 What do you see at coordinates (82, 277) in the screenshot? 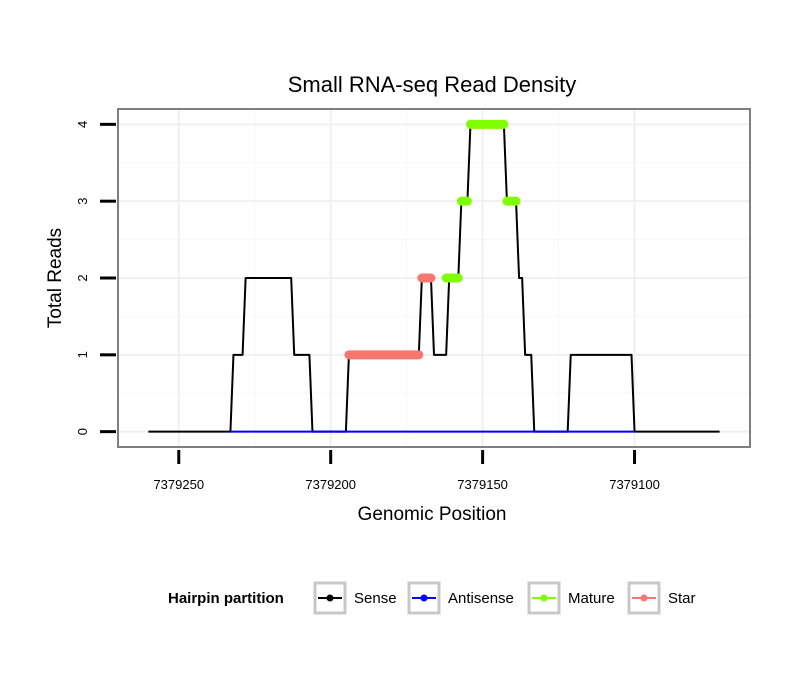
I see `y-tick-label: 2` at bounding box center [82, 277].